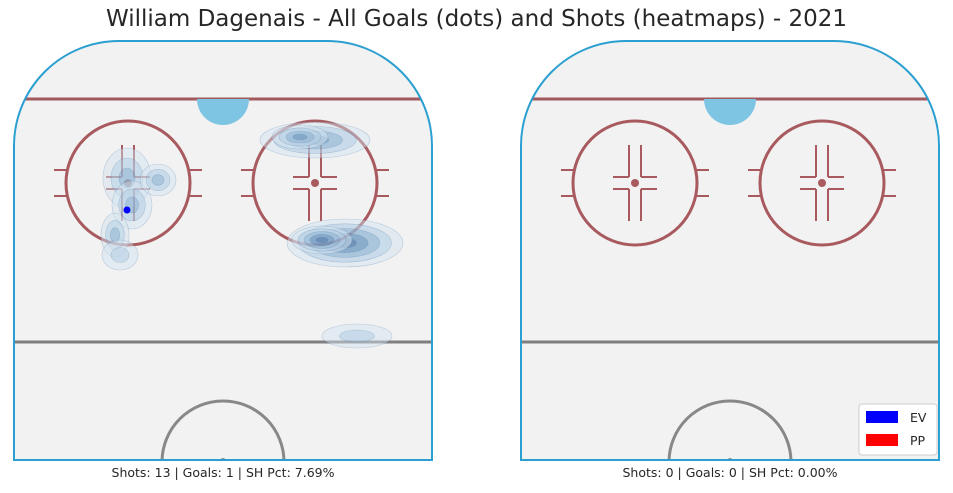 This screenshot has height=493, width=953. Describe the element at coordinates (729, 472) in the screenshot. I see `panel-caption: Shots: 0 | Goals: 0 | SH Pct: 0.00%` at that location.